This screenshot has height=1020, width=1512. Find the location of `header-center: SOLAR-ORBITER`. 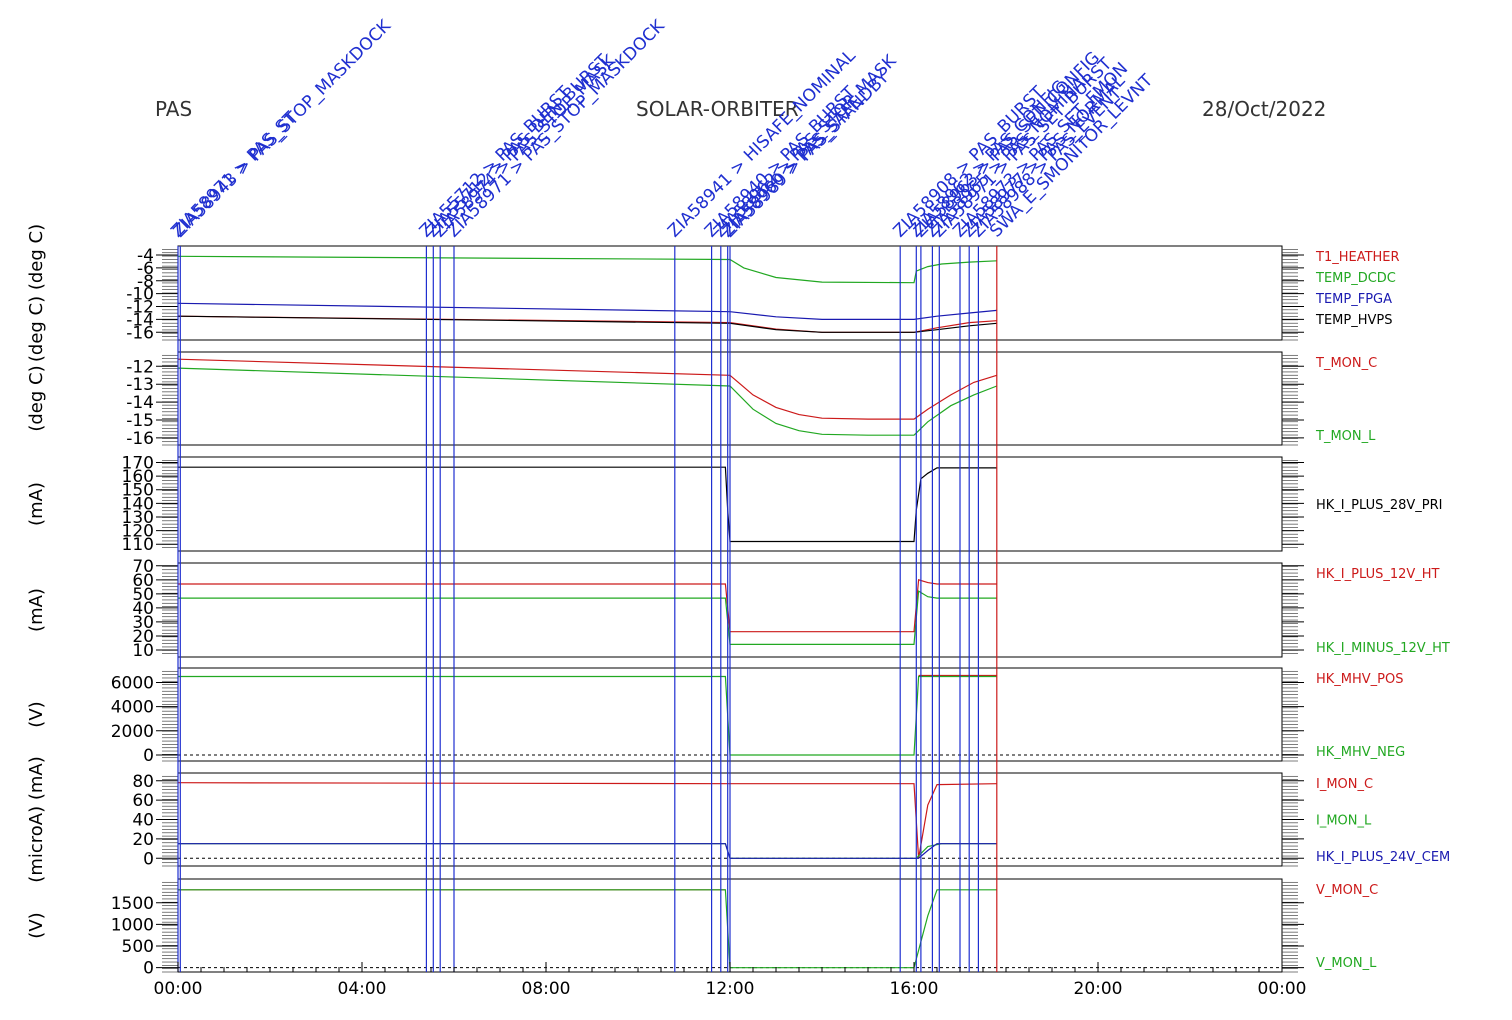

header-center: SOLAR-ORBITER is located at coordinates (717, 109).